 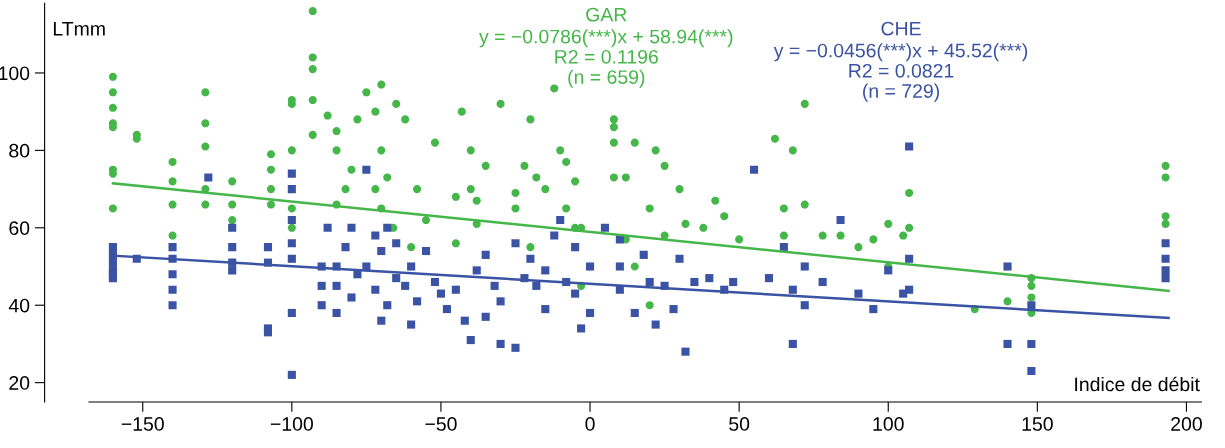 I want to click on x-tick-label: 50, so click(x=739, y=424).